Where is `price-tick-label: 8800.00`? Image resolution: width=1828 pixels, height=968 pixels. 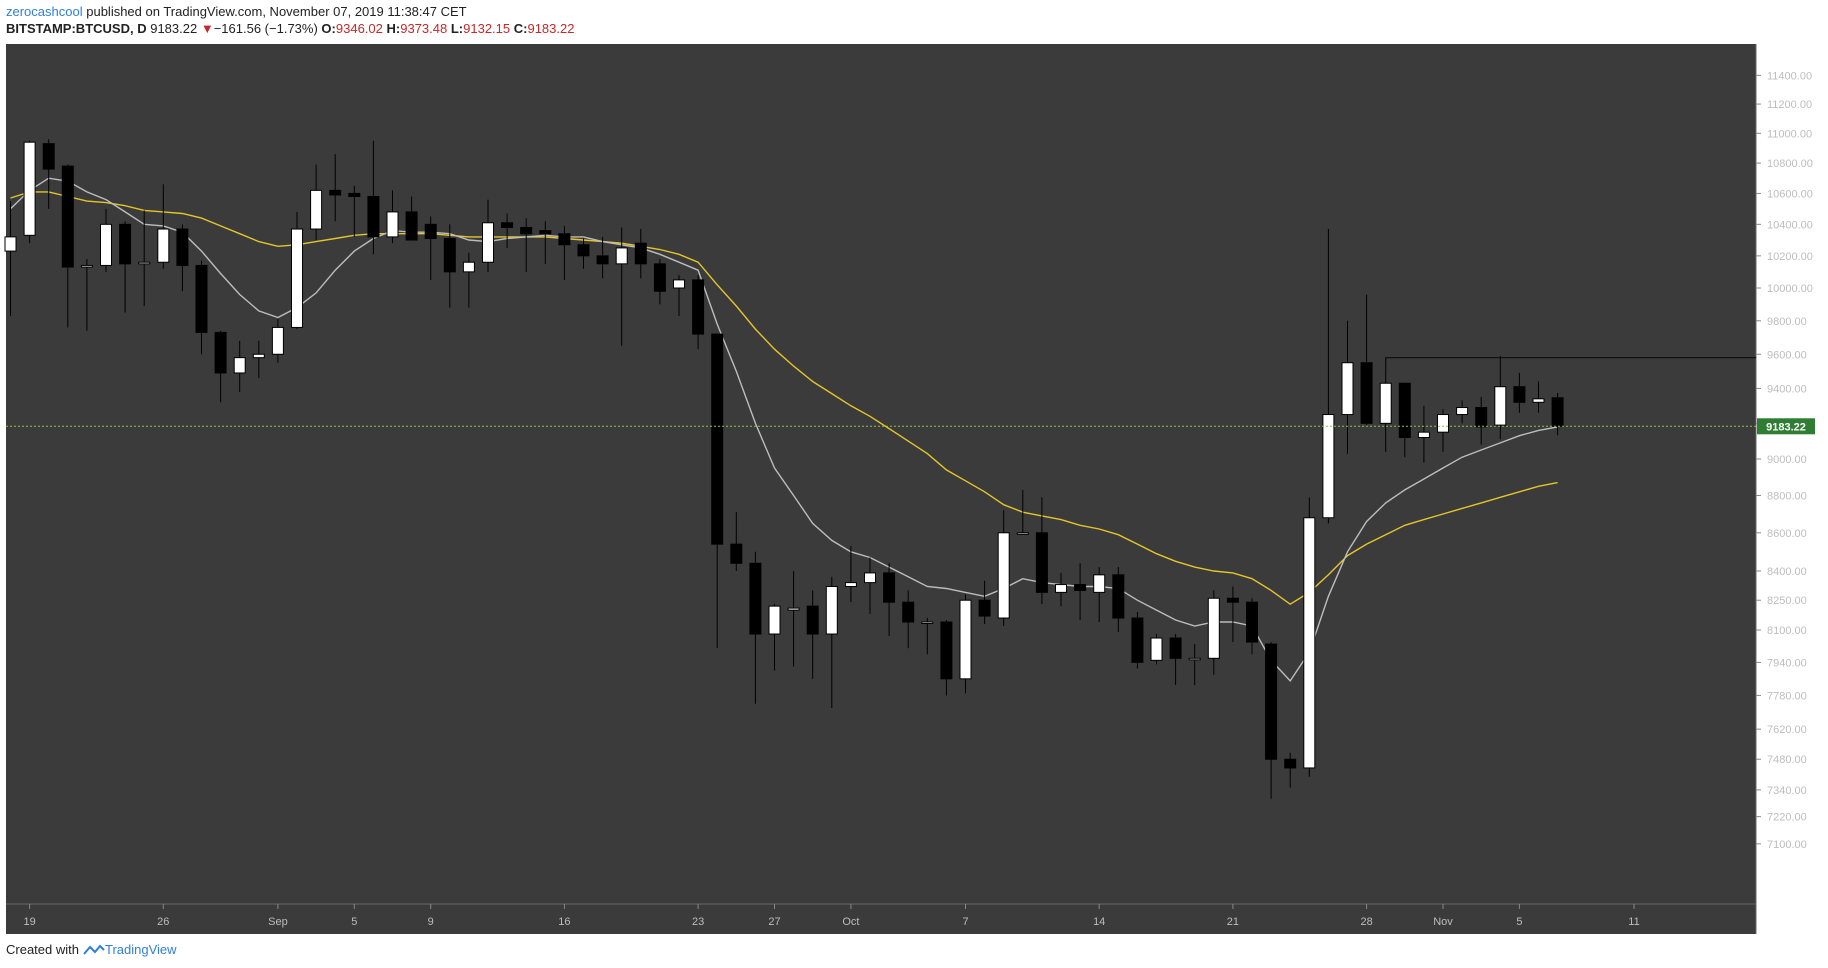 price-tick-label: 8800.00 is located at coordinates (1787, 496).